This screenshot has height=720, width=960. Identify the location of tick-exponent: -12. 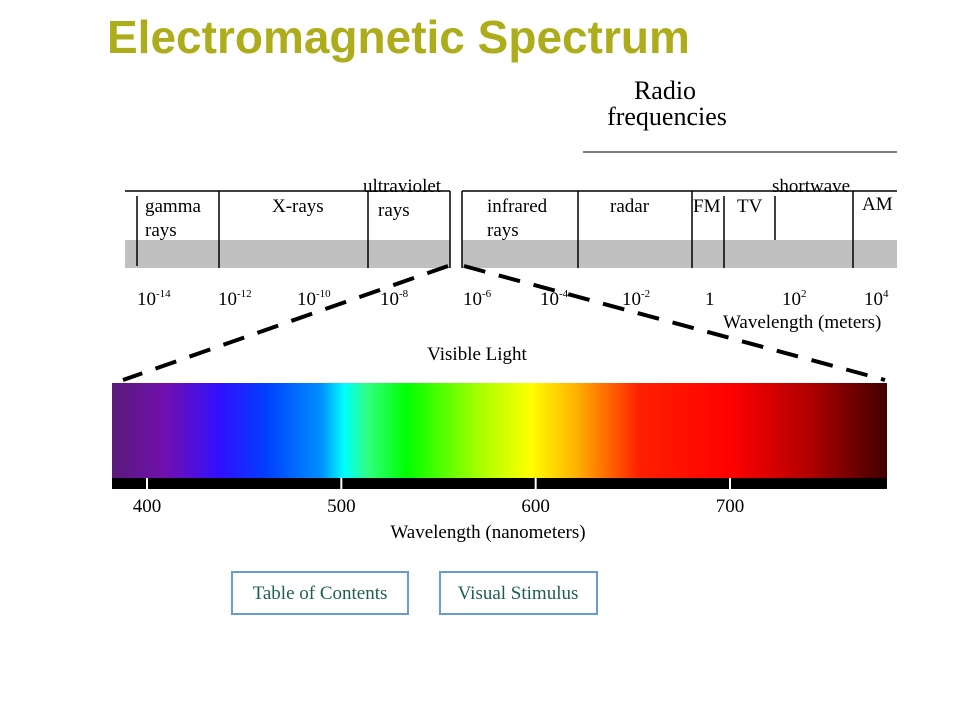
(244, 294).